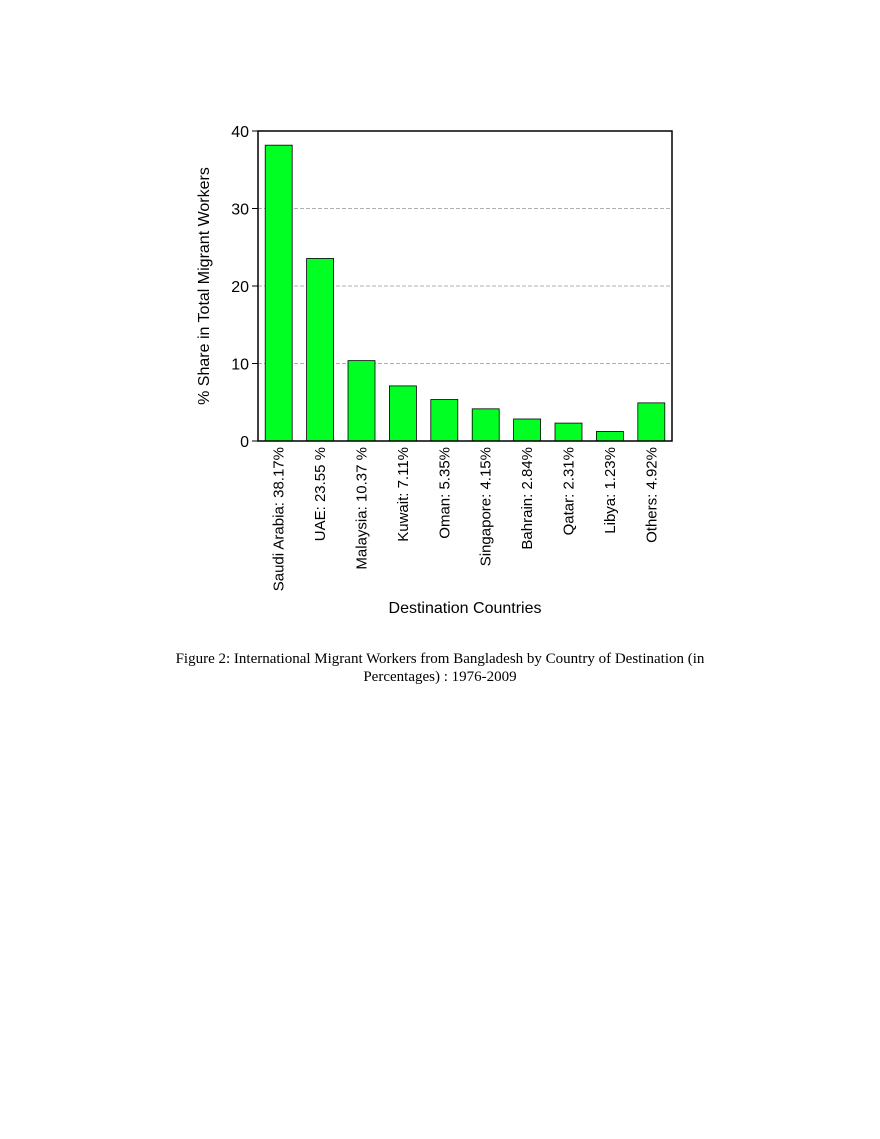 The image size is (880, 1139). I want to click on x-category-label: UAE: 23.55 %, so click(320, 494).